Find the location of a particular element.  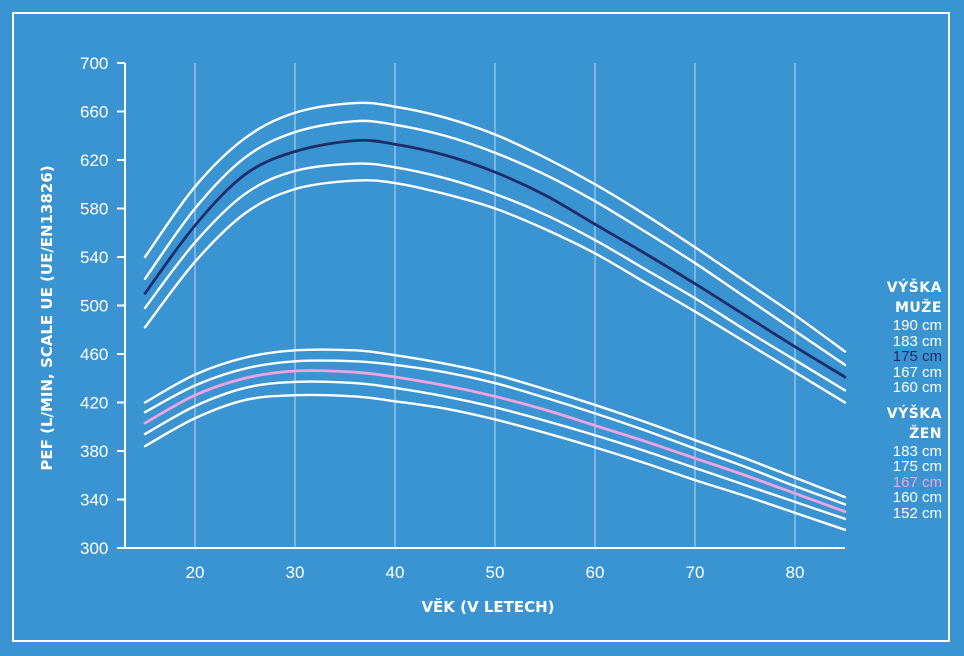

x-tick-label: 80 is located at coordinates (795, 572).